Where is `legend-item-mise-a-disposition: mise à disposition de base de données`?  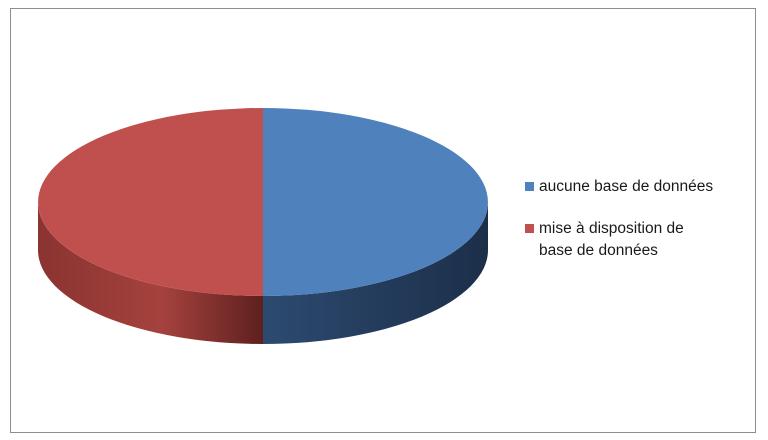
legend-item-mise-a-disposition: mise à disposition de base de données is located at coordinates (640, 240).